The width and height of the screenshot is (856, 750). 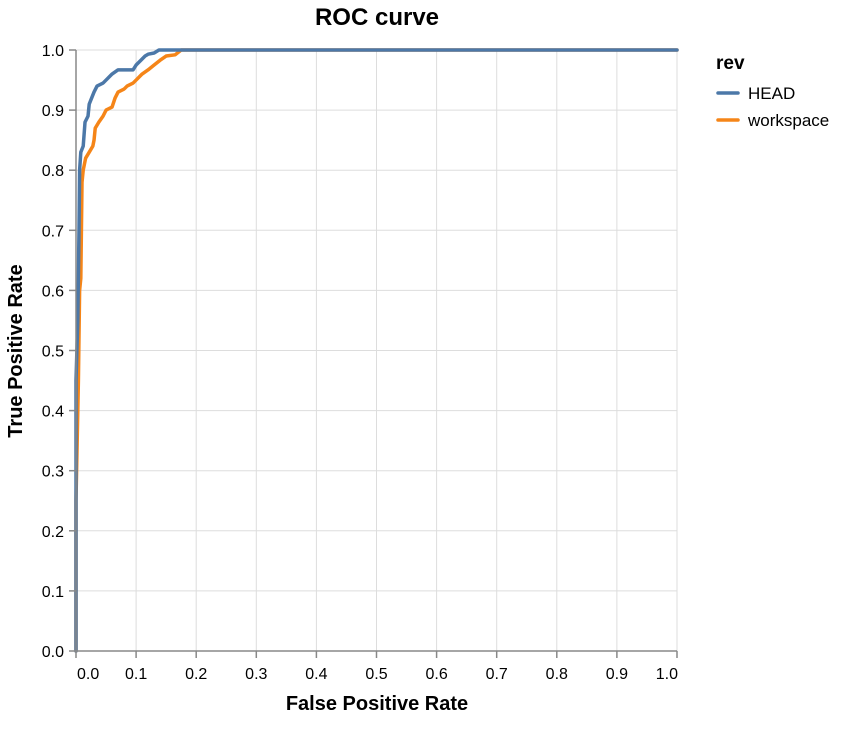 What do you see at coordinates (497, 674) in the screenshot?
I see `x-tick-label: 0.7` at bounding box center [497, 674].